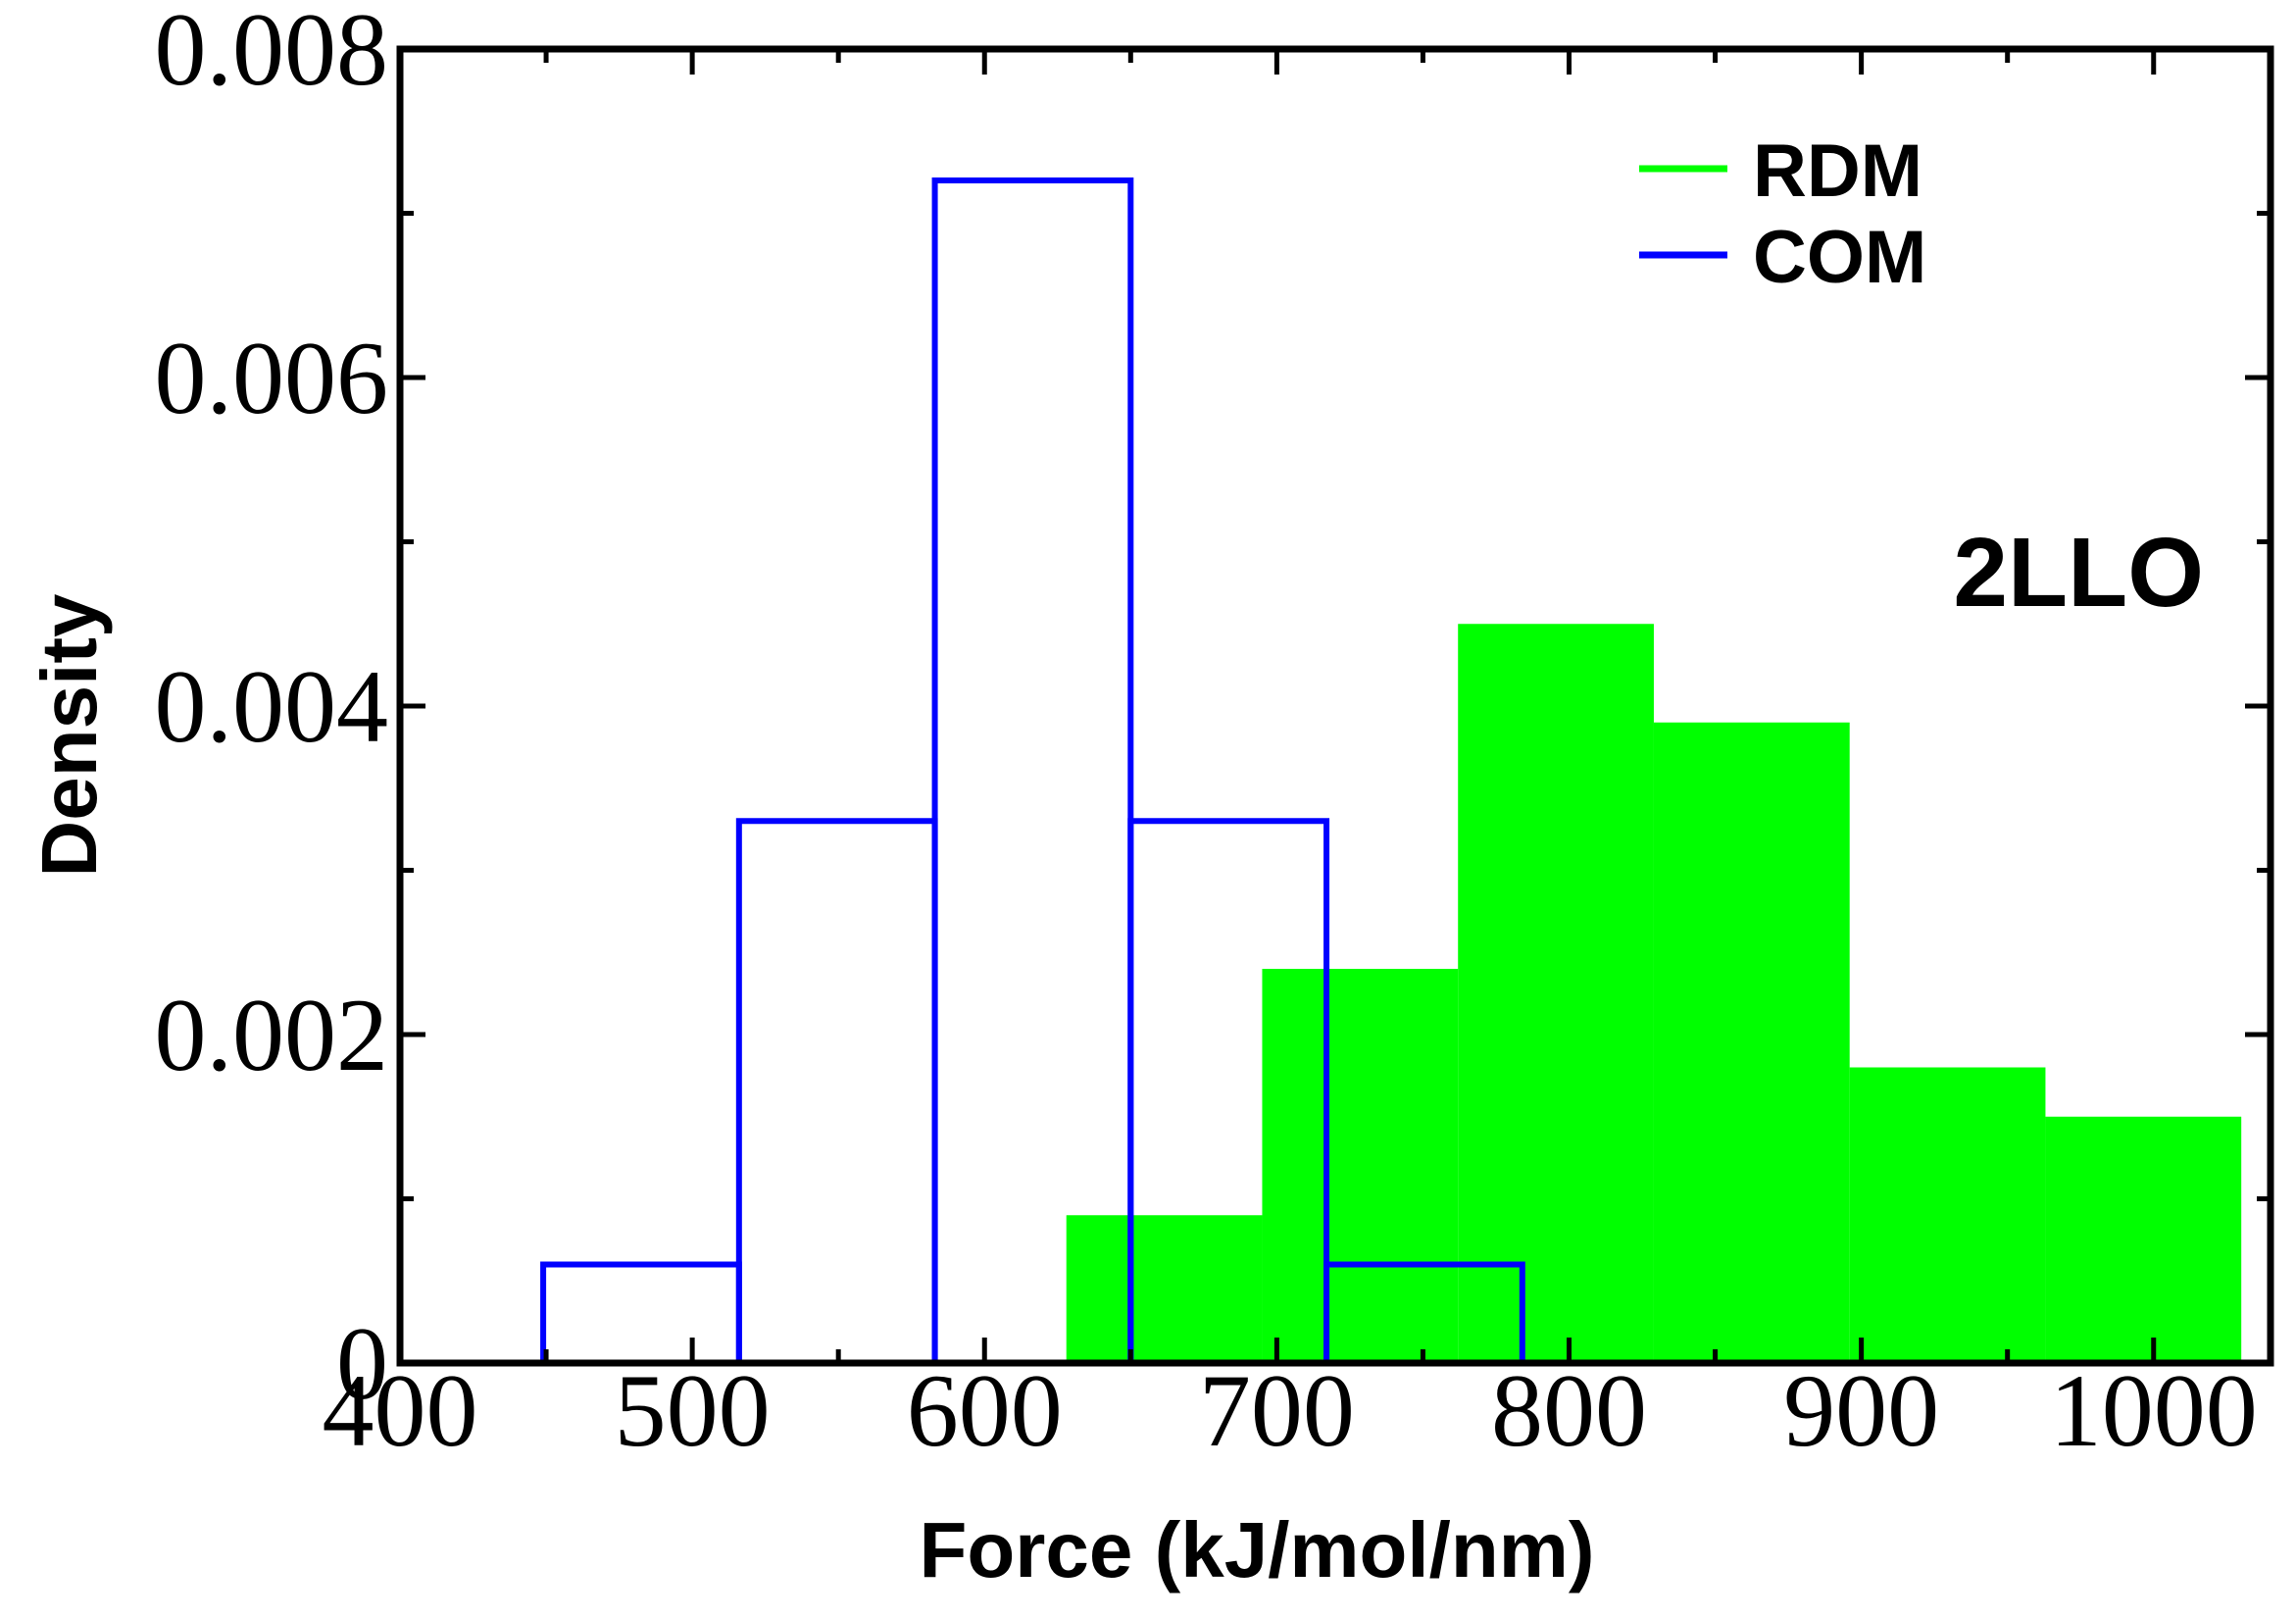 The width and height of the screenshot is (2296, 1618). I want to click on legend-label-rdm: RDM, so click(1837, 171).